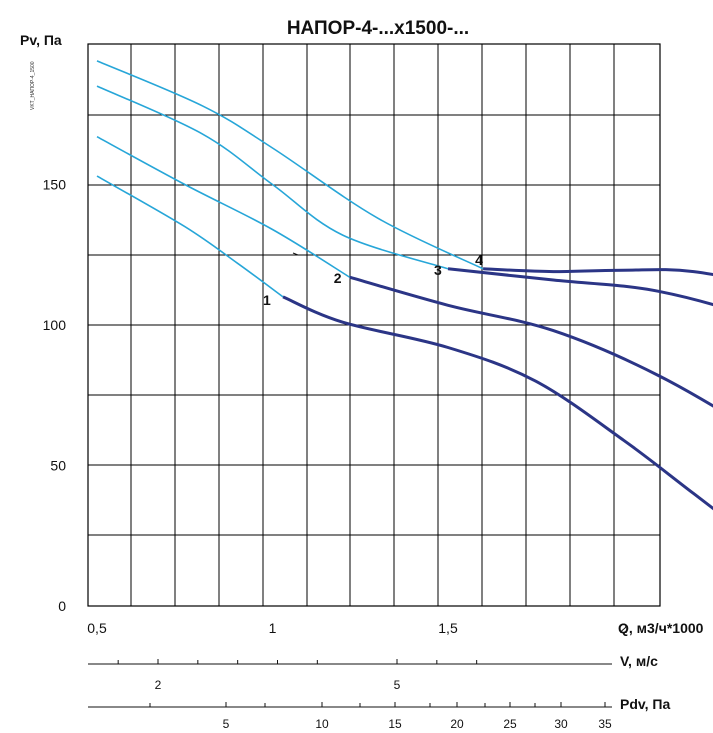 This screenshot has height=733, width=713. I want to click on pdv-tick-label: 5, so click(226, 724).